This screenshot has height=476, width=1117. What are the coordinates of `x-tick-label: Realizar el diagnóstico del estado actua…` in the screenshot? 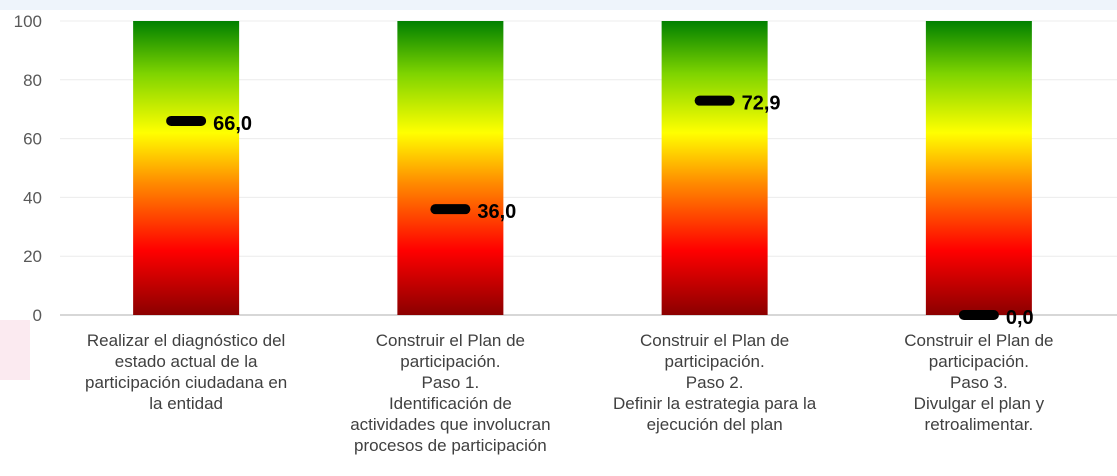 It's located at (186, 372).